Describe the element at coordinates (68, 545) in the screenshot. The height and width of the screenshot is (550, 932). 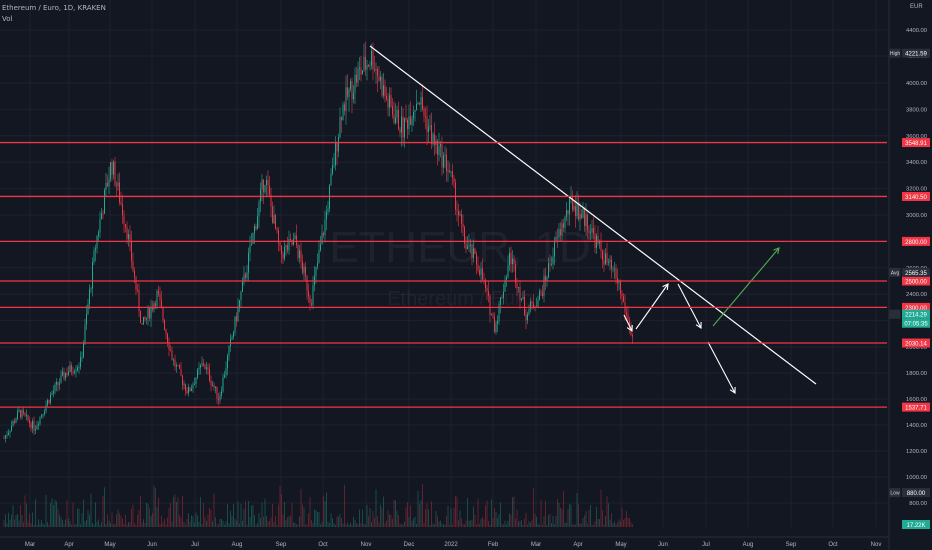
I see `time-tick-label: Apr` at that location.